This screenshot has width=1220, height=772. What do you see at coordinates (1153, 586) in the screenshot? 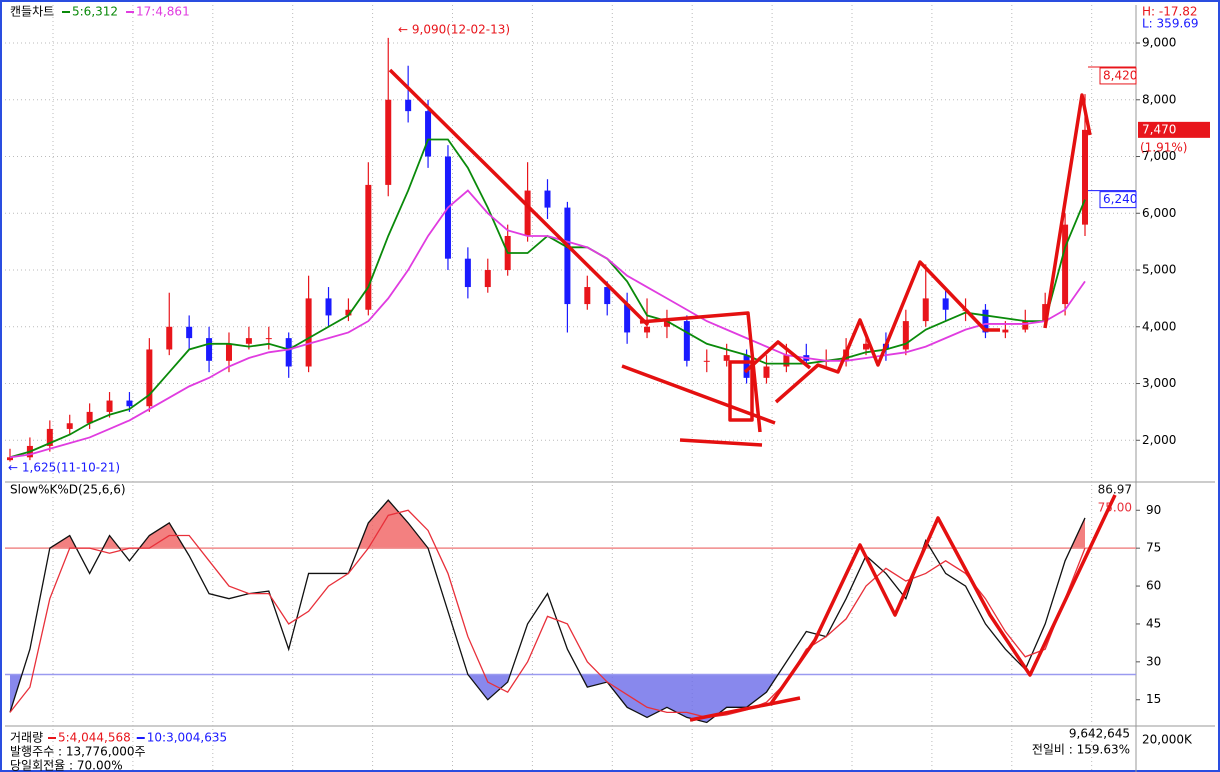
I see `y-tick-label: 60` at bounding box center [1153, 586].